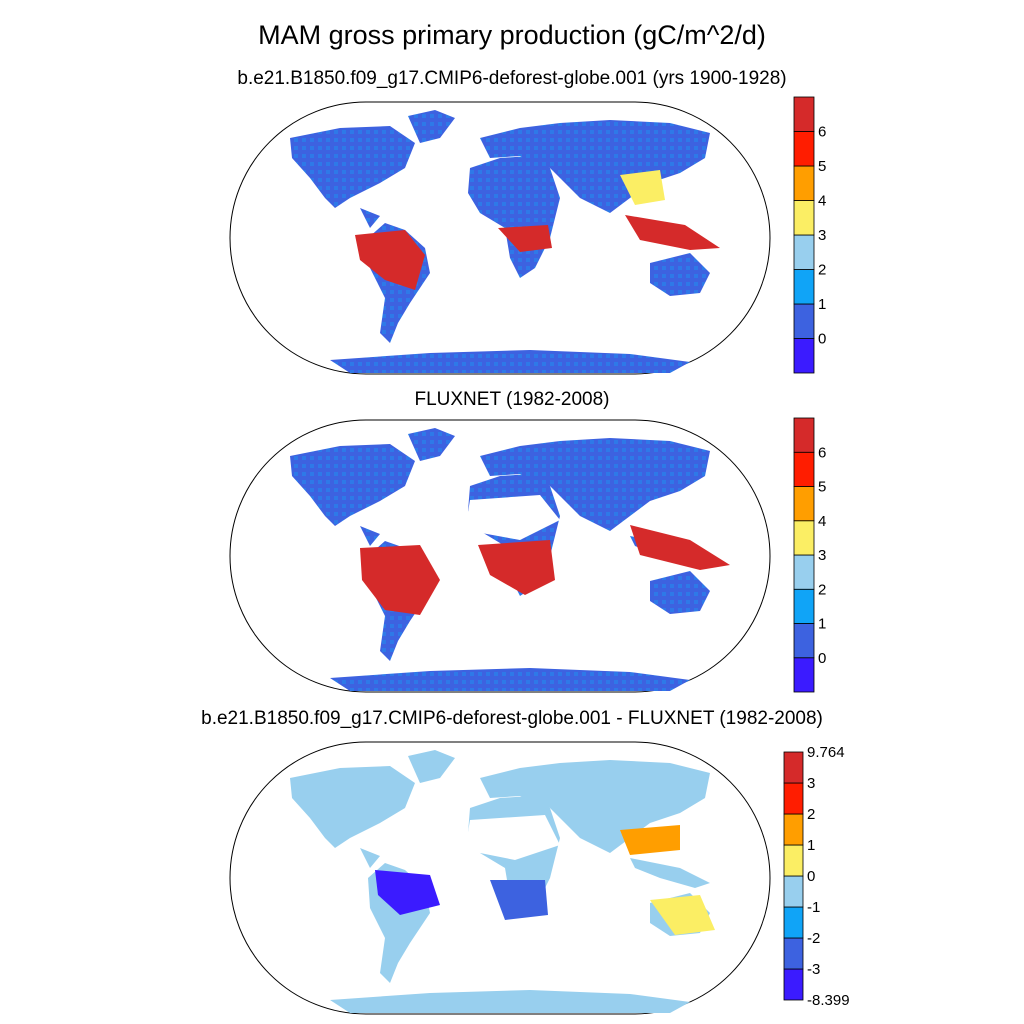 The width and height of the screenshot is (1024, 1024). Describe the element at coordinates (822, 132) in the screenshot. I see `panel-1-colorbar-label: 6` at that location.